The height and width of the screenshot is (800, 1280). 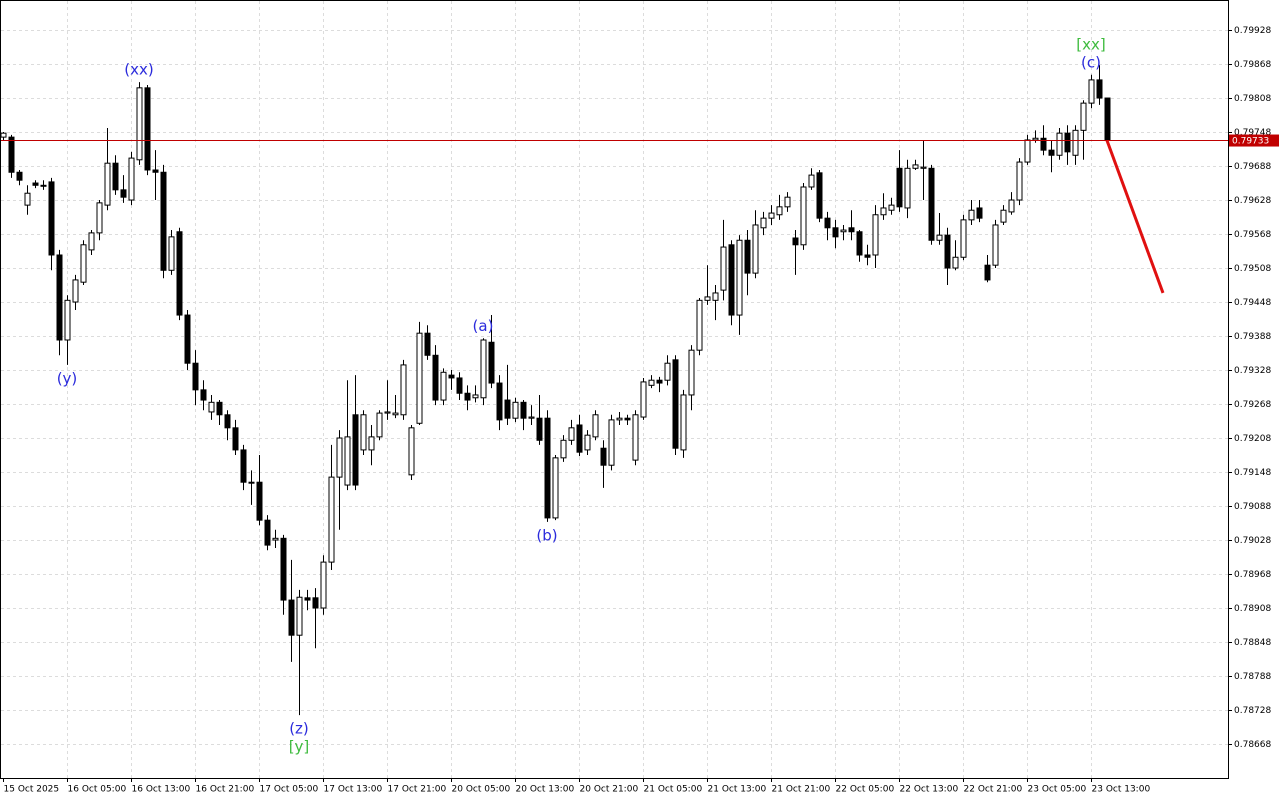 What do you see at coordinates (1252, 133) in the screenshot?
I see `y-tick-label: 0.79748` at bounding box center [1252, 133].